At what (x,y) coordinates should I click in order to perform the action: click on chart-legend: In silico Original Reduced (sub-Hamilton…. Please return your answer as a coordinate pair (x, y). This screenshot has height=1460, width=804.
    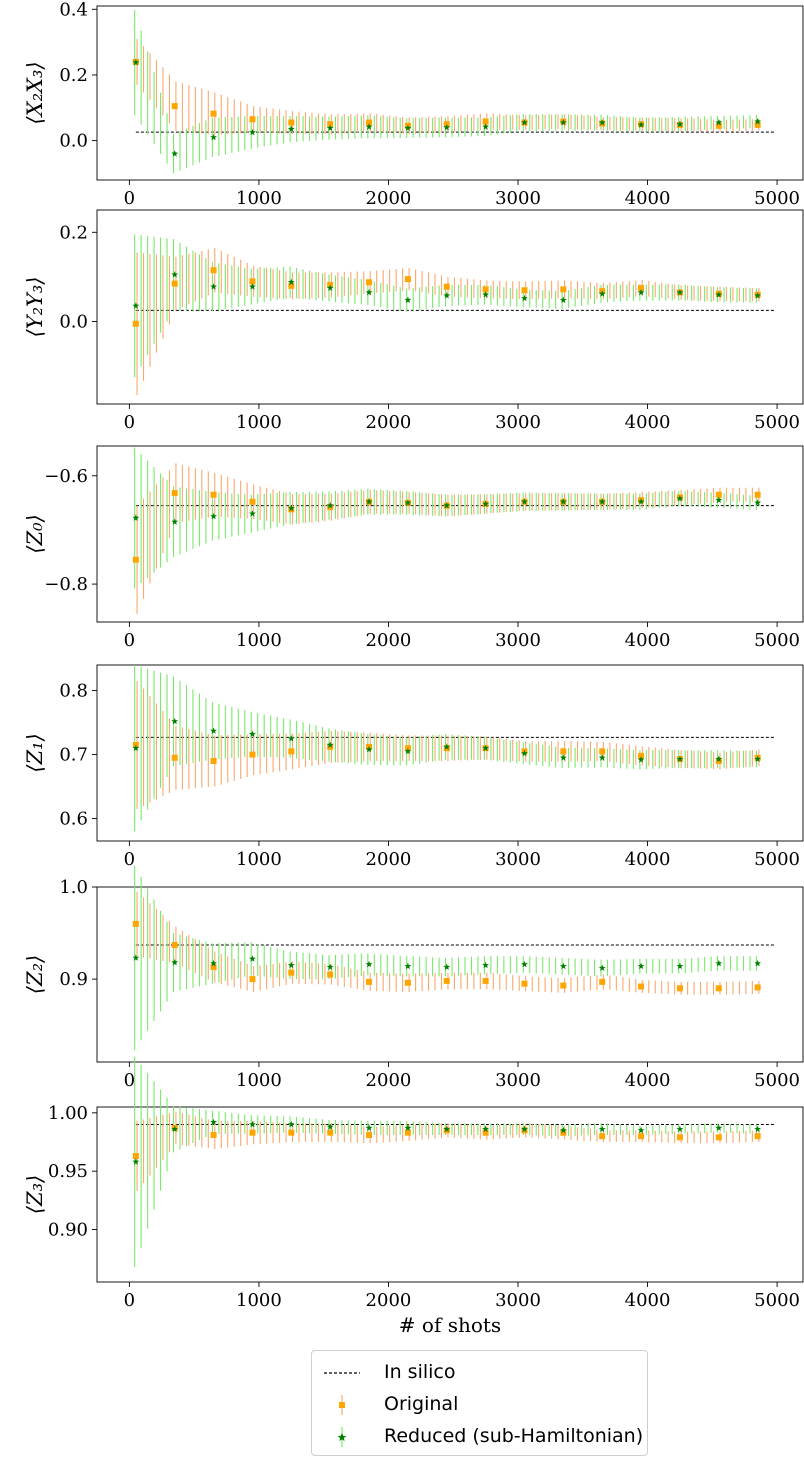
    Looking at the image, I should click on (479, 1403).